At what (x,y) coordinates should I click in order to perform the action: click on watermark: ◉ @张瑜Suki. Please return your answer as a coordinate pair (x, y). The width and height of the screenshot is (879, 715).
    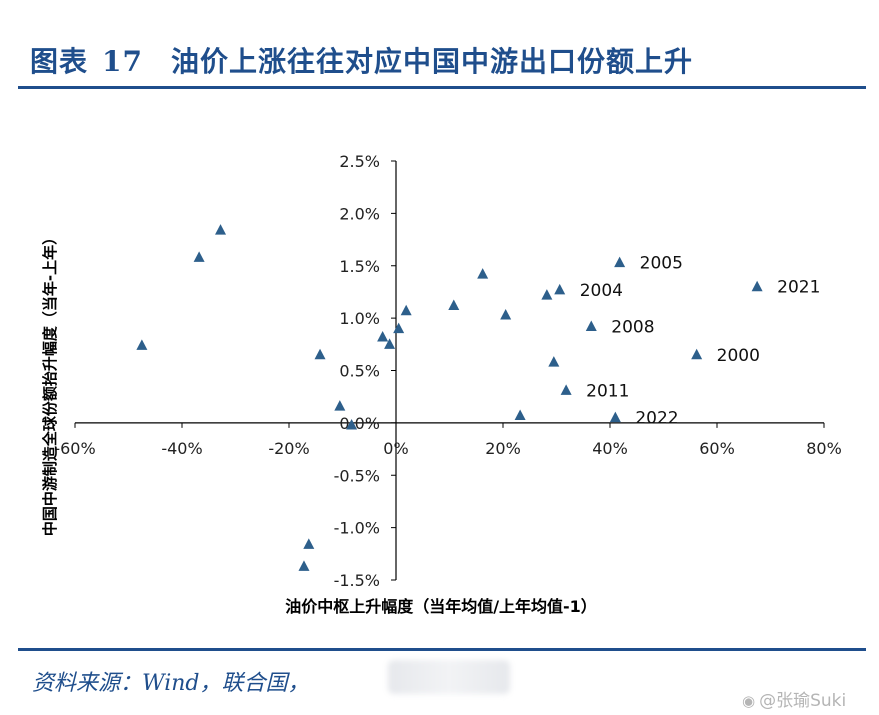
    Looking at the image, I should click on (794, 698).